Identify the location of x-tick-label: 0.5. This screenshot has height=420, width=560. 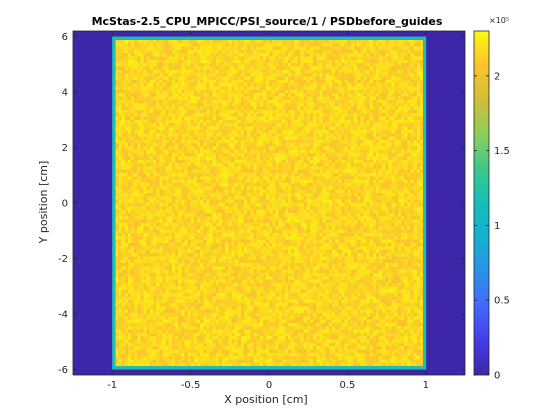
(347, 385).